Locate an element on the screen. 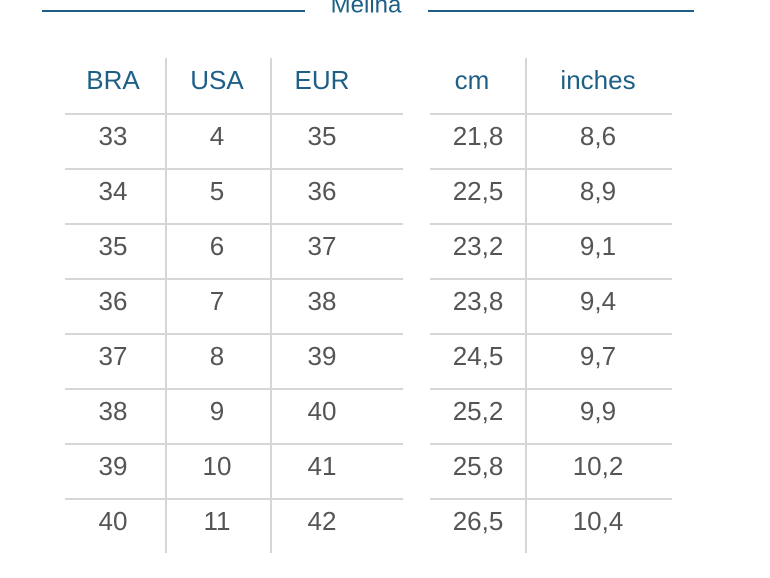  table-cell: 9,1 is located at coordinates (598, 246).